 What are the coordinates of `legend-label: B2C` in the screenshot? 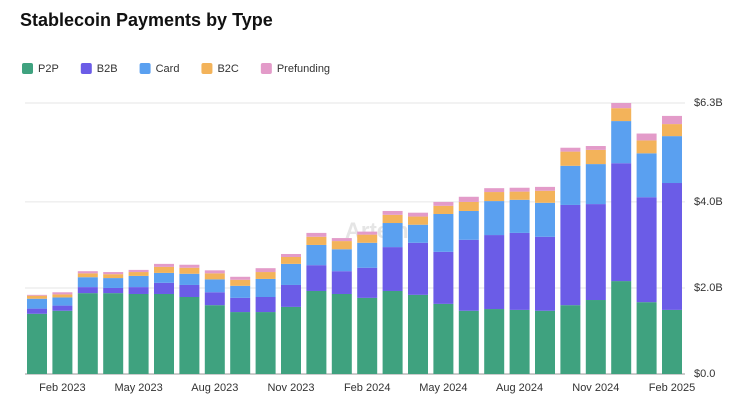 It's located at (227, 69).